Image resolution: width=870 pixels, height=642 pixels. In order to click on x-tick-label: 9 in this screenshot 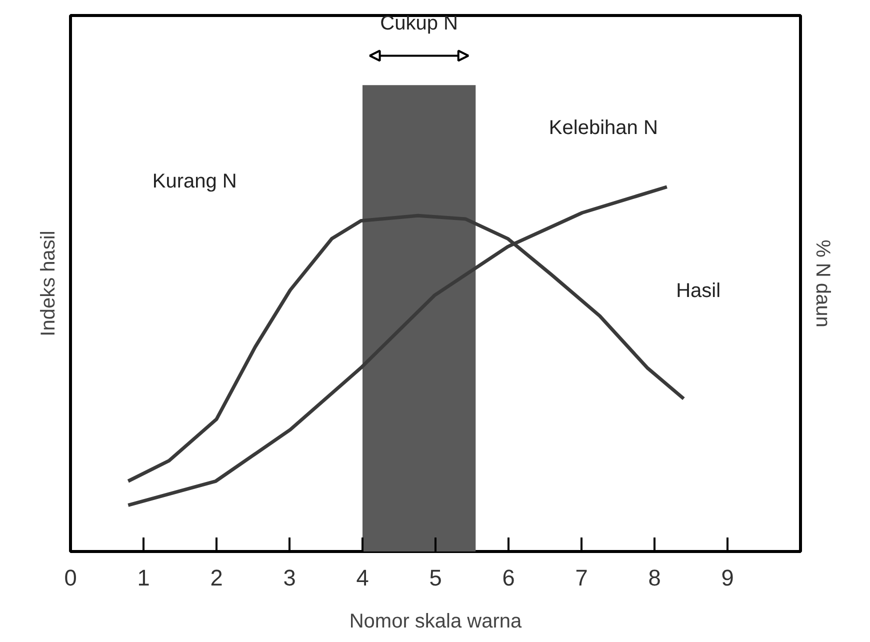, I will do `click(727, 577)`.